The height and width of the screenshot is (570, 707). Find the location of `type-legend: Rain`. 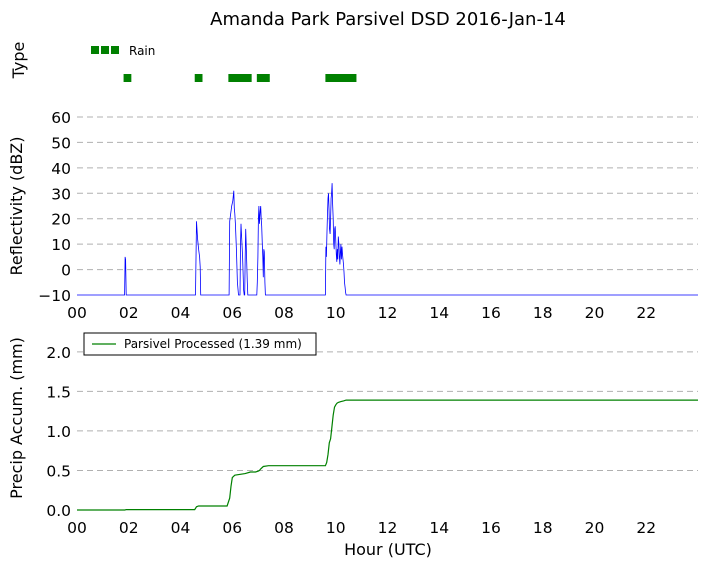

type-legend: Rain is located at coordinates (123, 51).